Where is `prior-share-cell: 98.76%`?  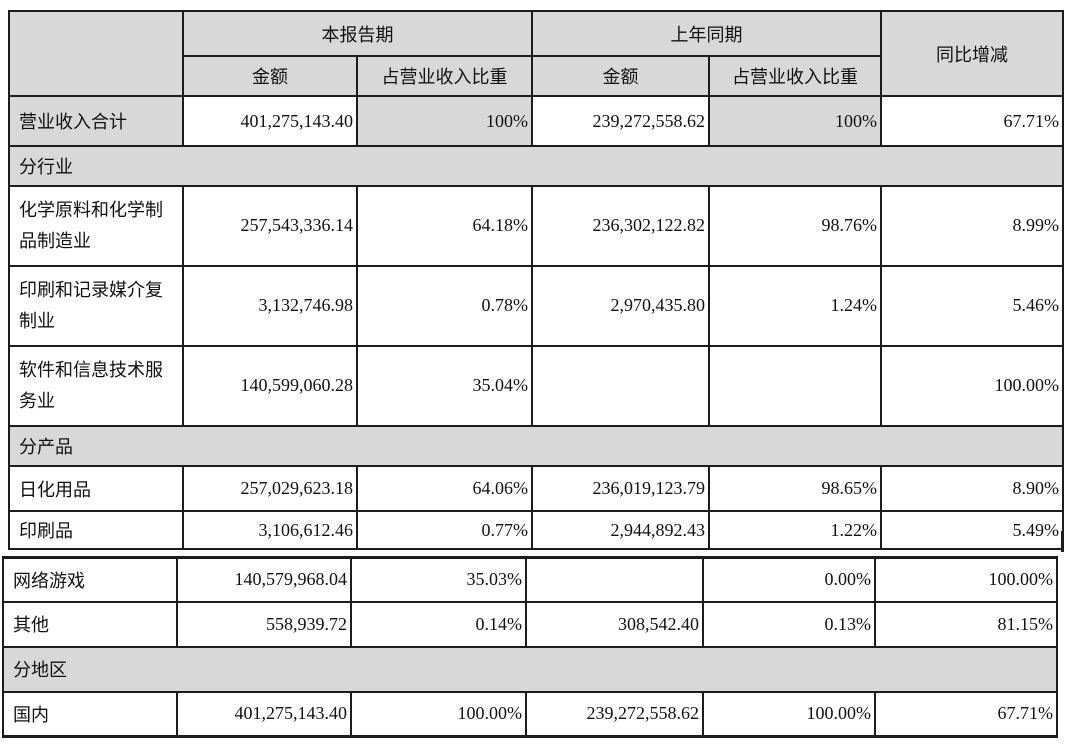
prior-share-cell: 98.76% is located at coordinates (795, 226).